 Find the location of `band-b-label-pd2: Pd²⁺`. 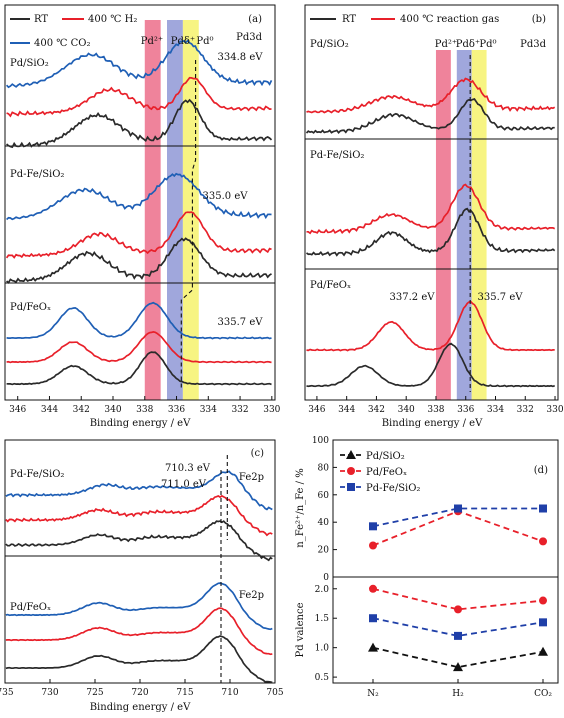

band-b-label-pd2: Pd²⁺ is located at coordinates (446, 44).